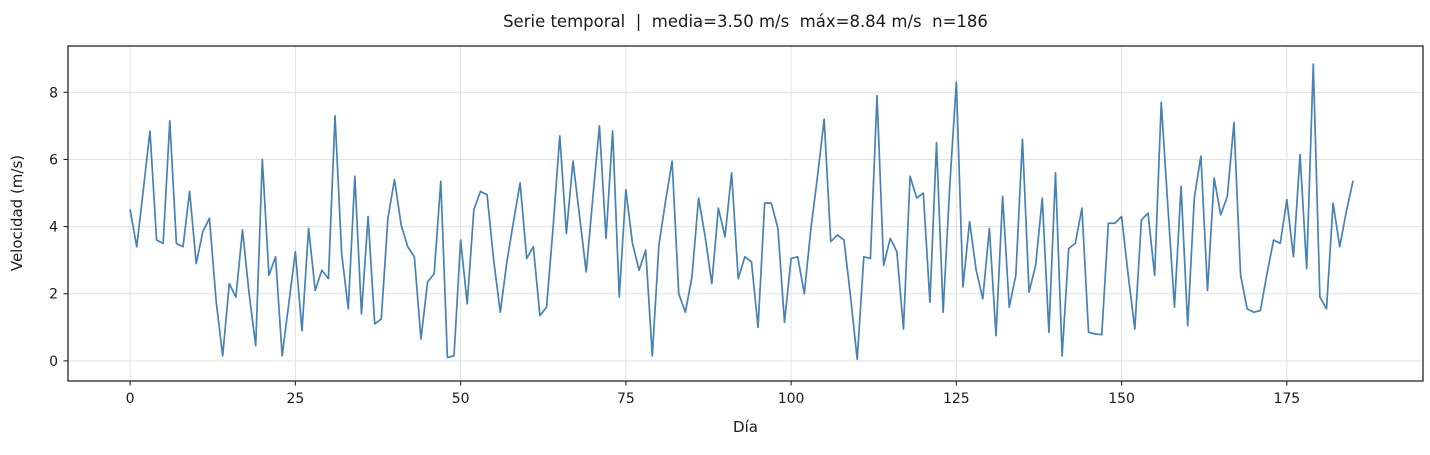 Image resolution: width=1430 pixels, height=455 pixels. Describe the element at coordinates (130, 399) in the screenshot. I see `x-tick-label: 0` at that location.